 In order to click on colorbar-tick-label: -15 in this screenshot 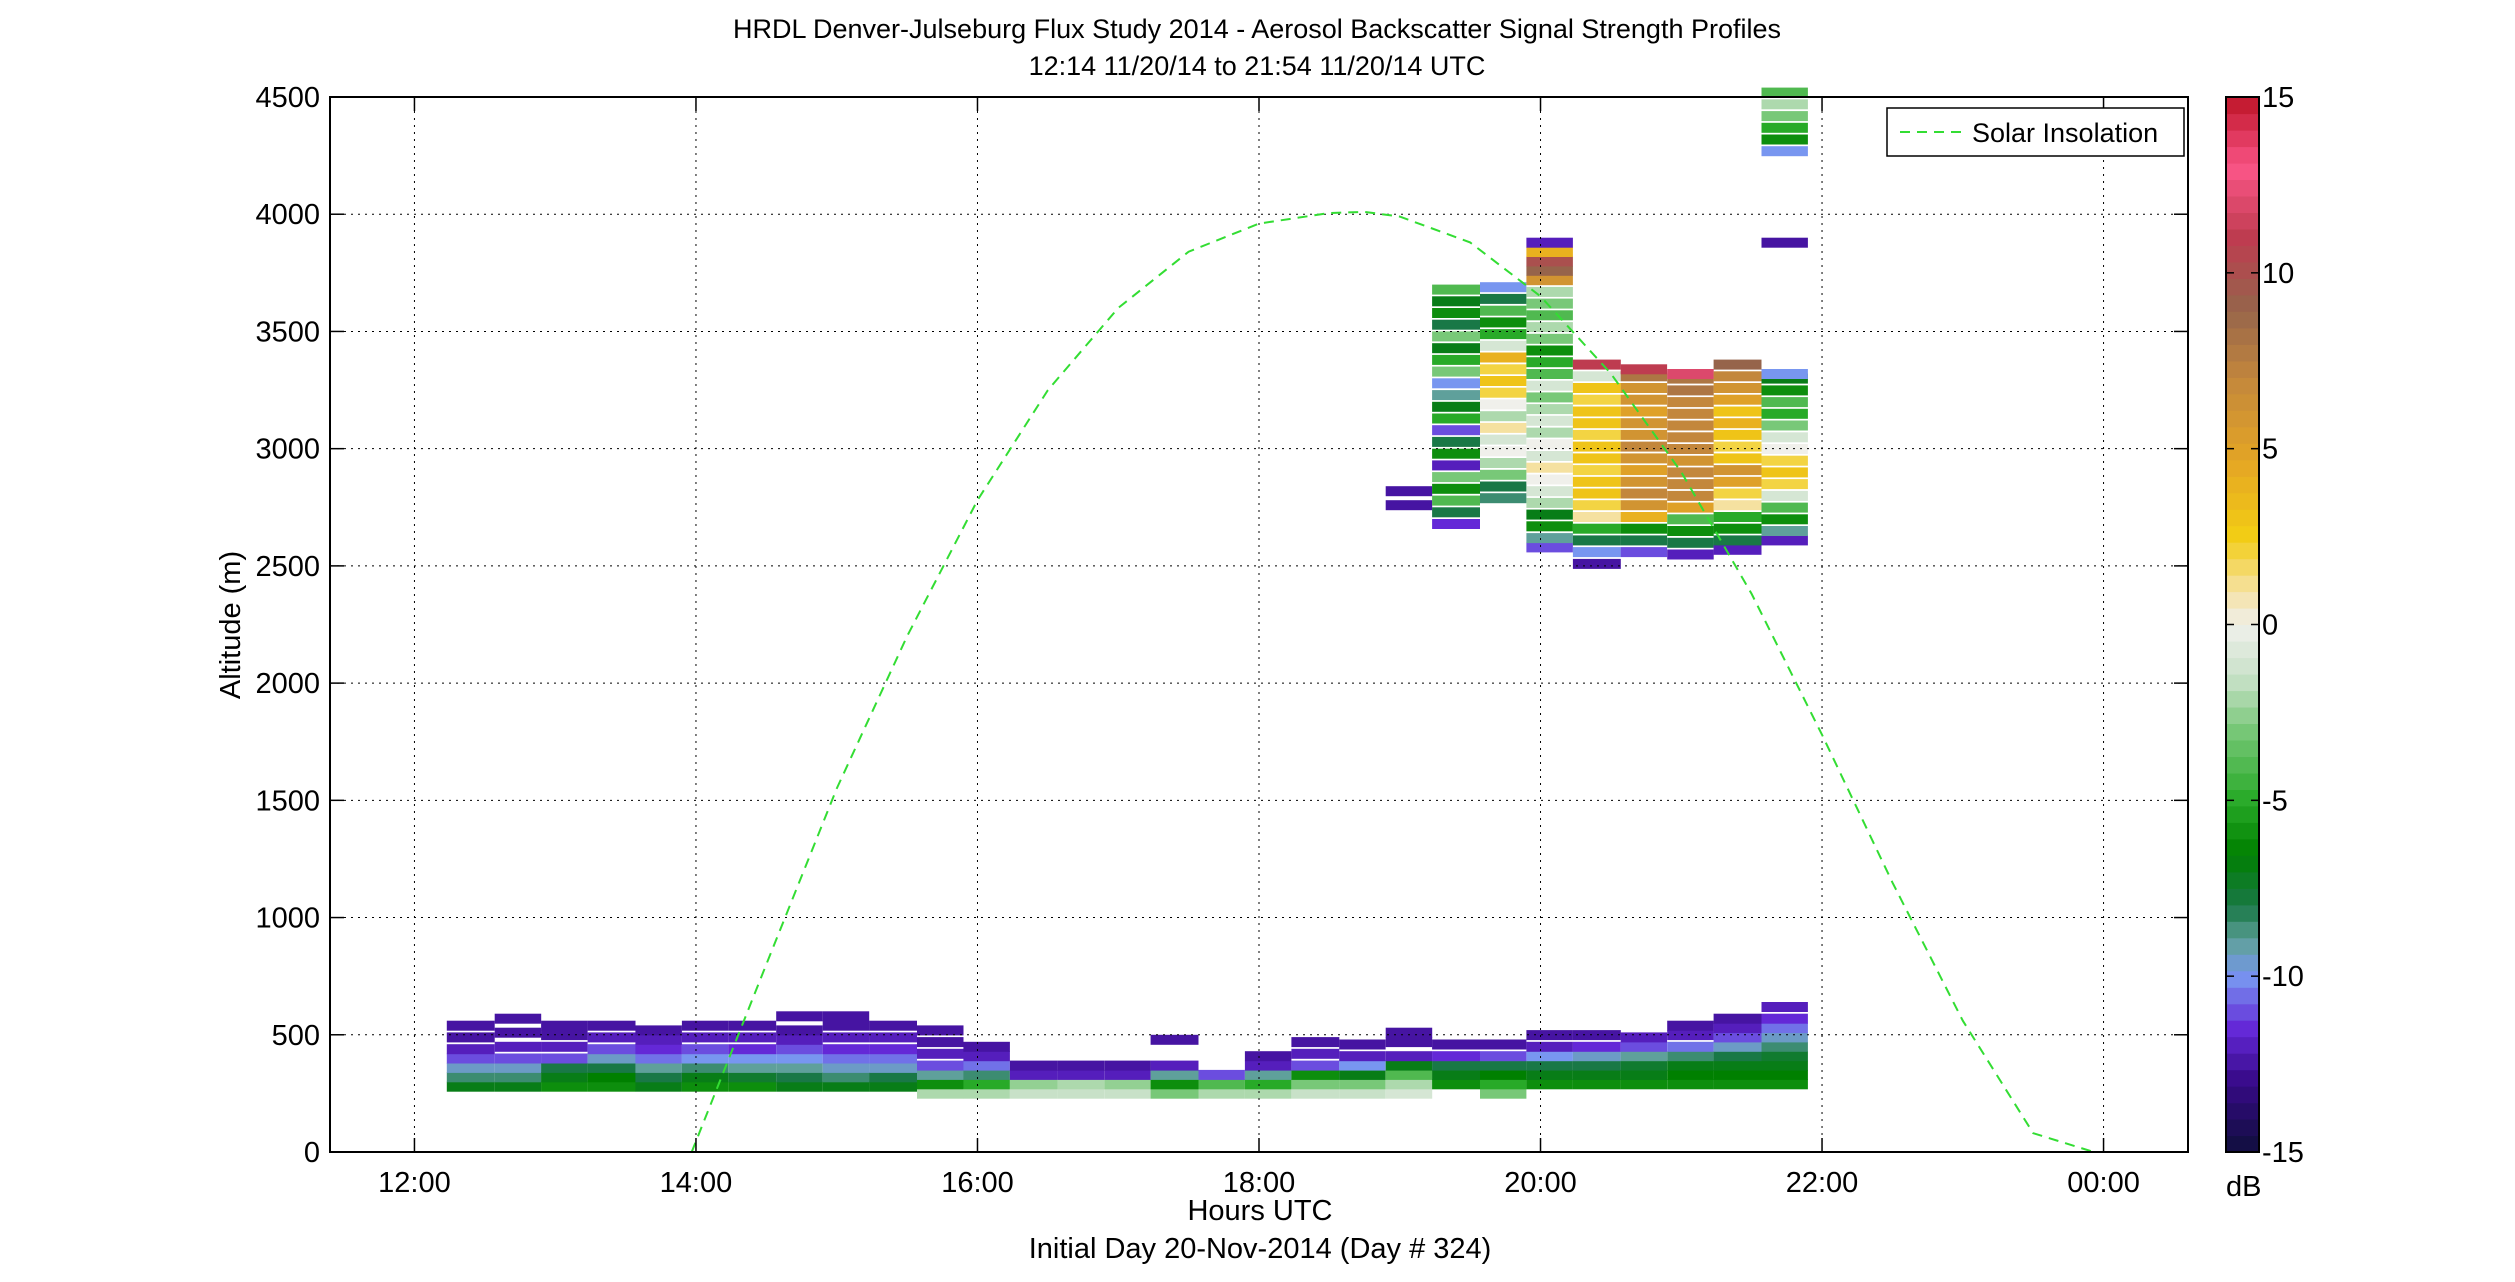, I will do `click(2283, 1153)`.